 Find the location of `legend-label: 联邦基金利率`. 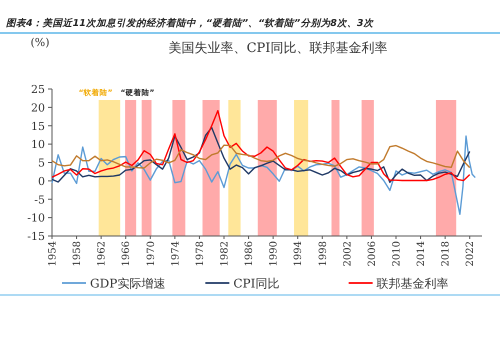

legend-label: 联邦基金利率 is located at coordinates (412, 283).